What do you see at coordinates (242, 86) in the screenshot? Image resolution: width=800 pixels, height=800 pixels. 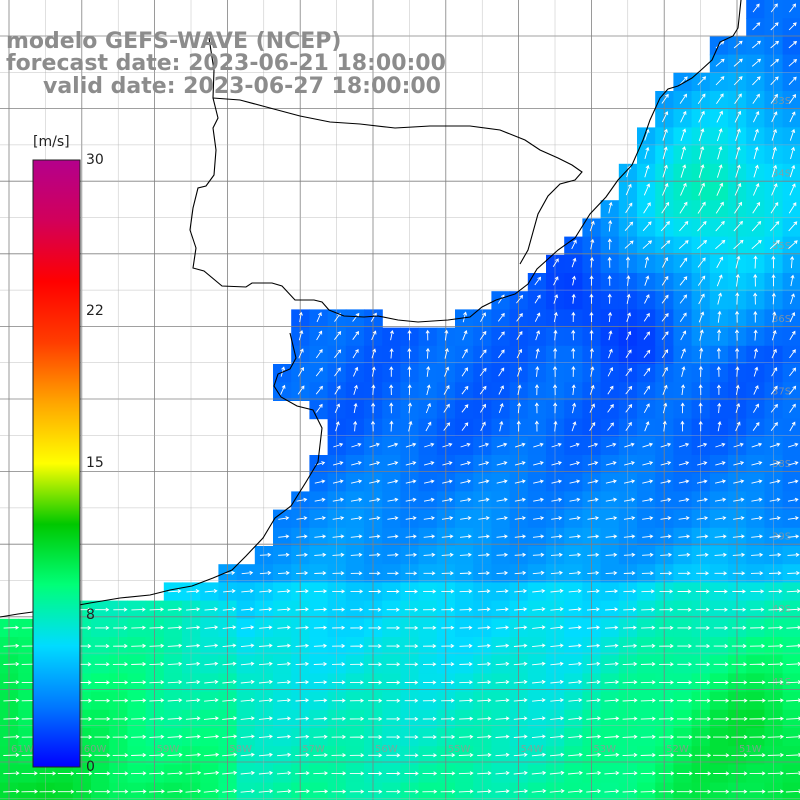 I see `title-valid-date: valid date: 2023-06-27 18:00:00` at bounding box center [242, 86].